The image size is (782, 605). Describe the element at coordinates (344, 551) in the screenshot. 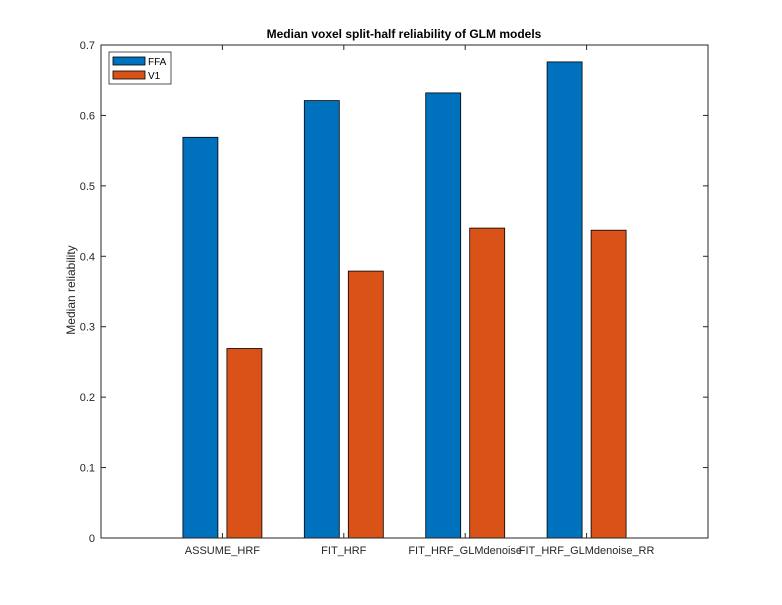

I see `x-tick-label: FIT_HRF` at that location.